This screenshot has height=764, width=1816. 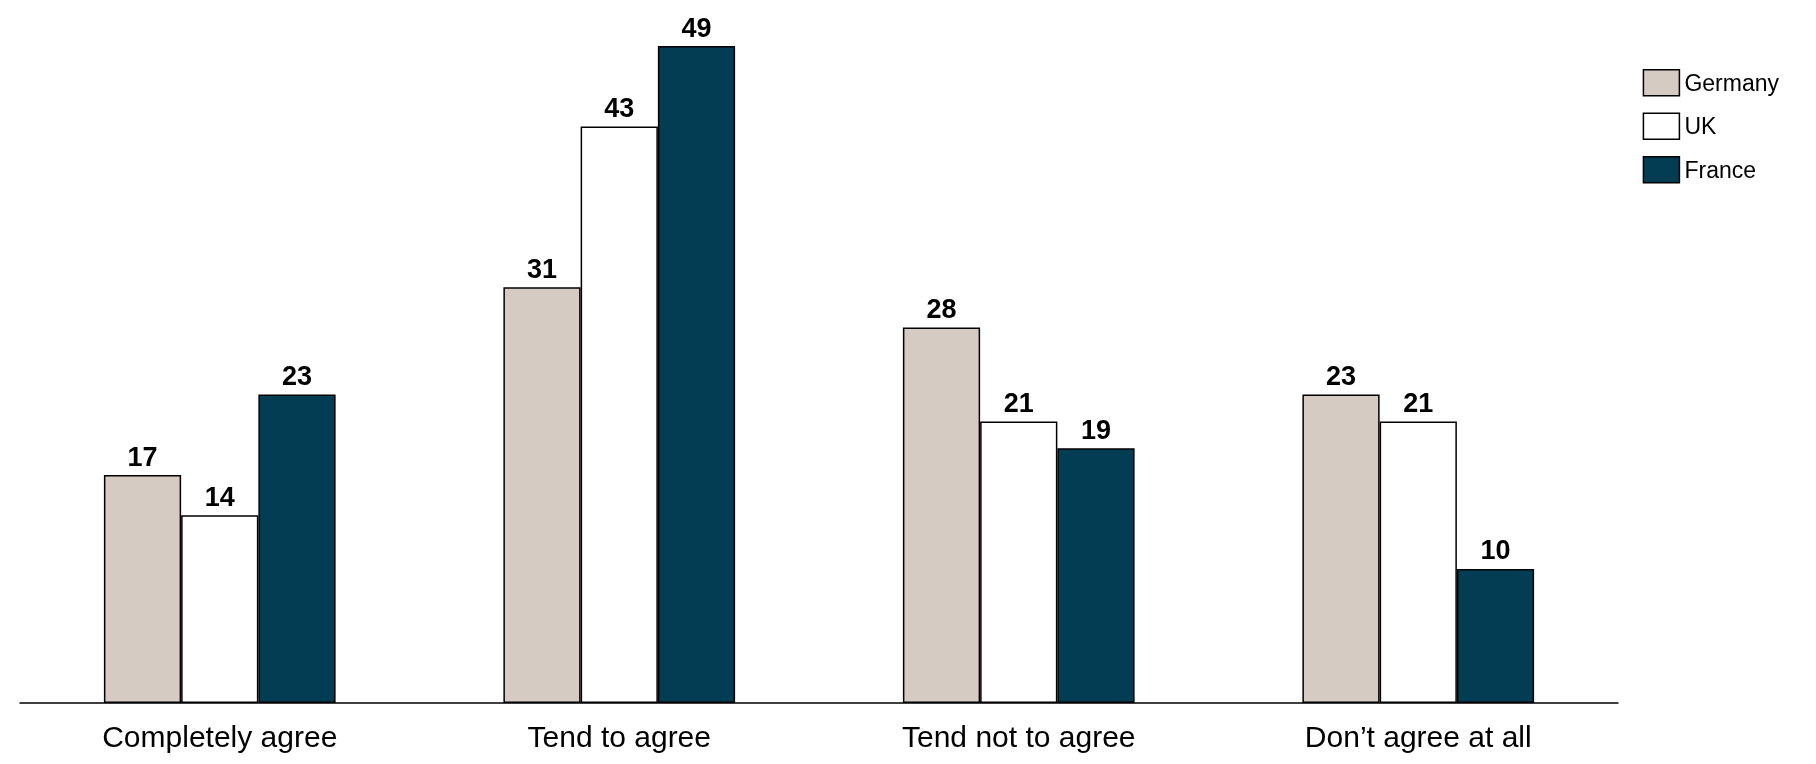 I want to click on legend-label: France, so click(x=1720, y=169).